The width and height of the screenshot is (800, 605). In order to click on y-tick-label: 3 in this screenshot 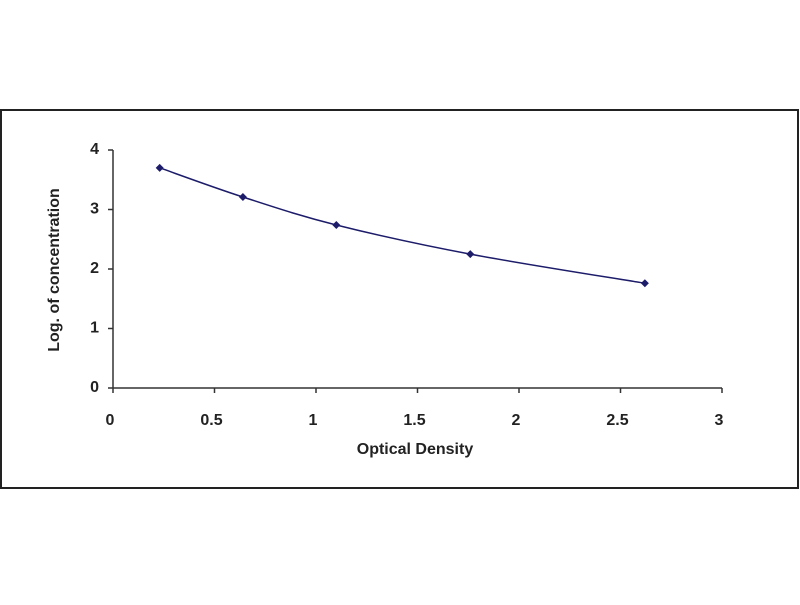, I will do `click(94, 209)`.